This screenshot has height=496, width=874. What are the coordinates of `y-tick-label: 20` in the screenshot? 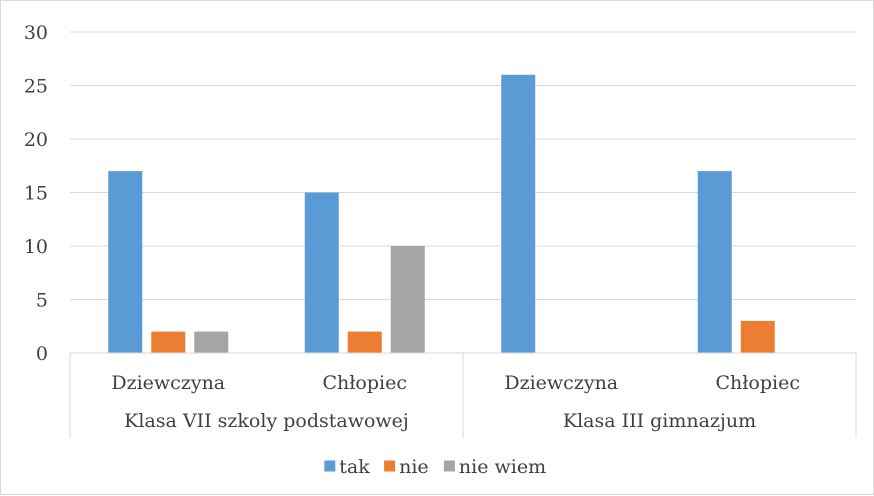 It's located at (36, 140).